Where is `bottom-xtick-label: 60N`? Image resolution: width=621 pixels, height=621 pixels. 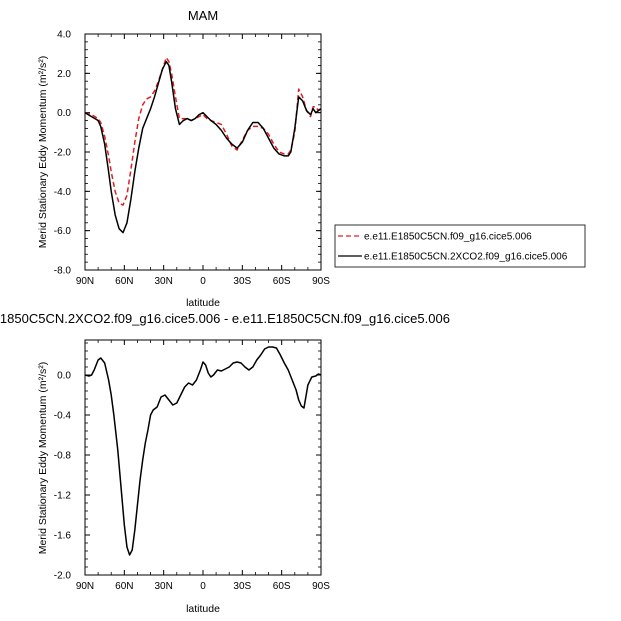 bottom-xtick-label: 60N is located at coordinates (124, 586).